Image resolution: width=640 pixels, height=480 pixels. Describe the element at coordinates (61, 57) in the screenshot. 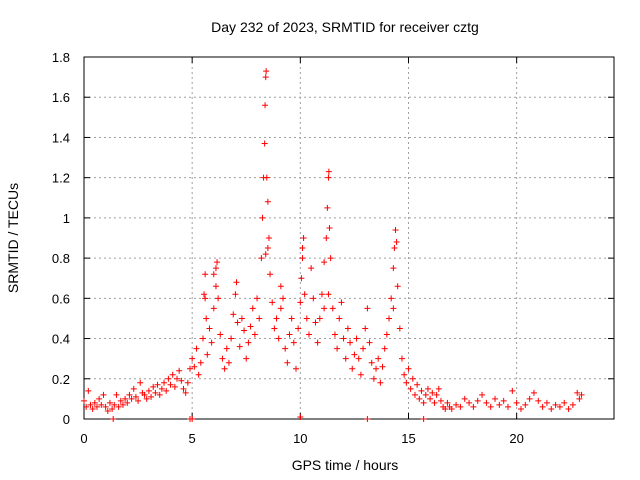

I see `y-tick-label: 1.8` at that location.